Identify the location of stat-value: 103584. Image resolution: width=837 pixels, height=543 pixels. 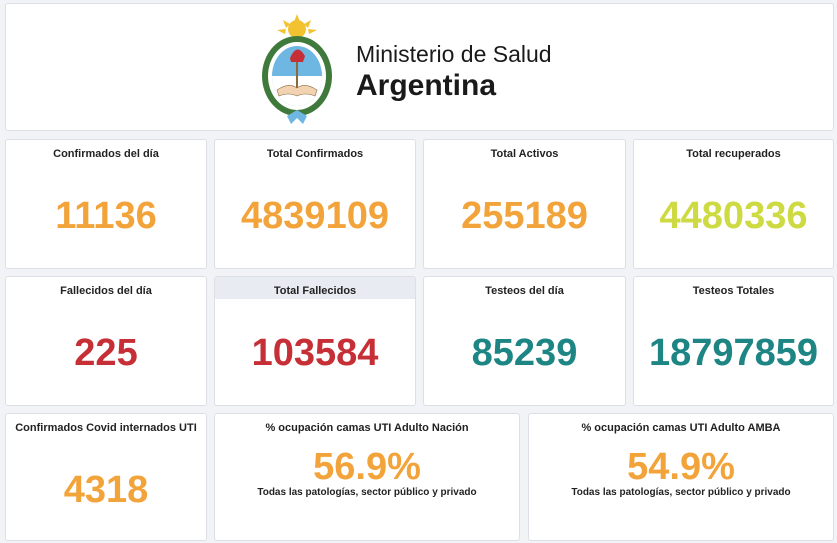
(315, 353).